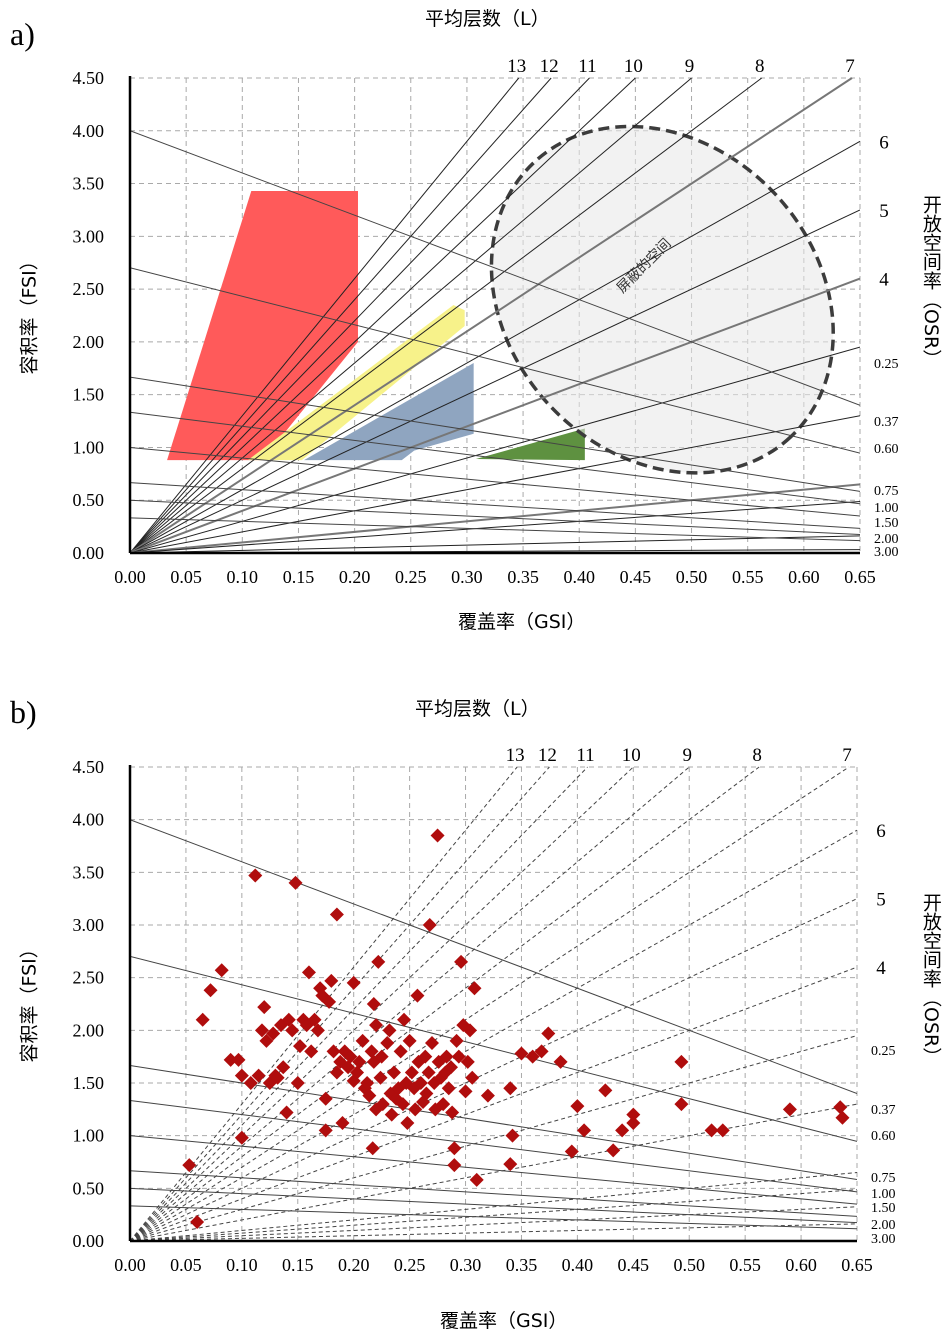  What do you see at coordinates (883, 1225) in the screenshot?
I see `osr-label: 2.00` at bounding box center [883, 1225].